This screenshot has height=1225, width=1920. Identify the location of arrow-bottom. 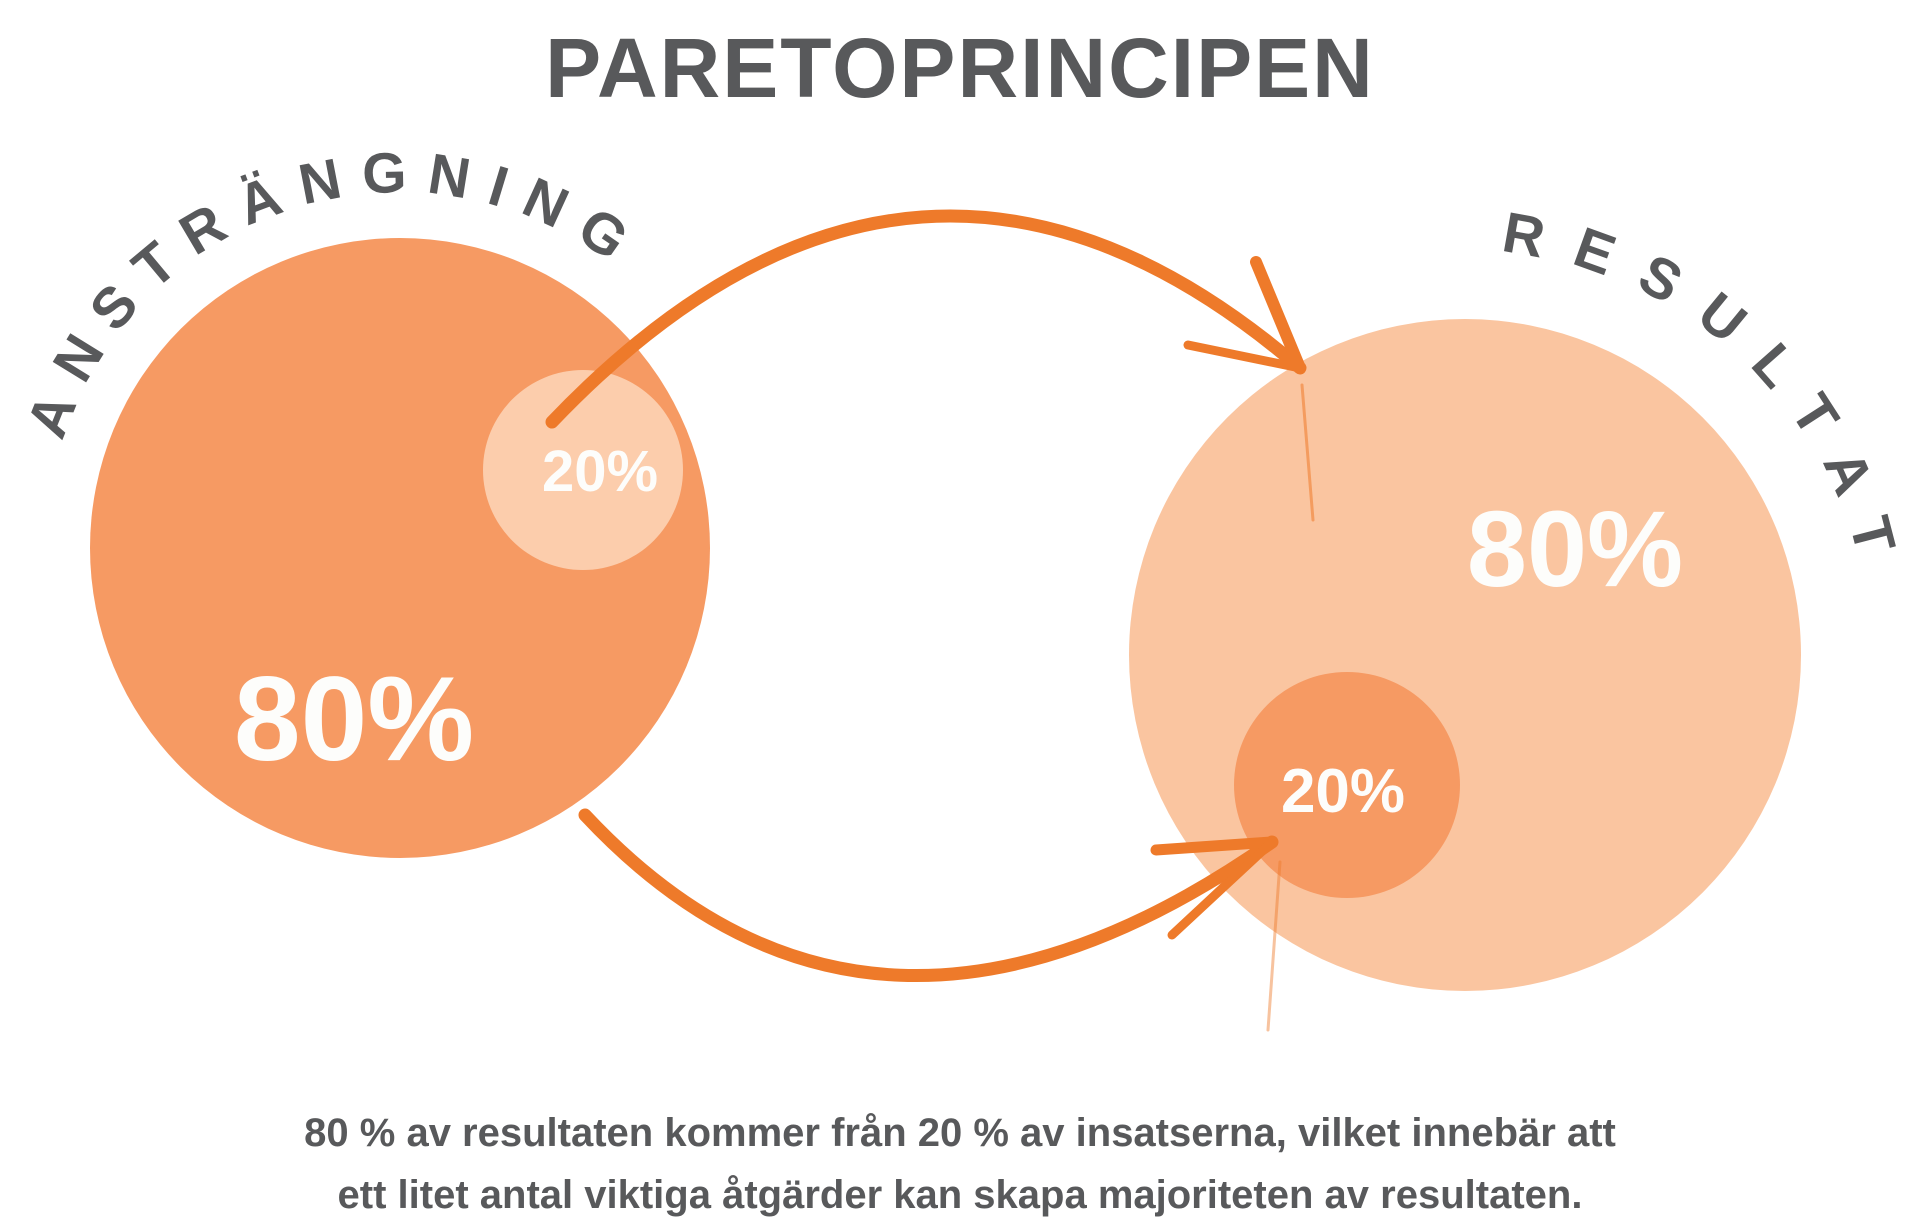
(930, 920).